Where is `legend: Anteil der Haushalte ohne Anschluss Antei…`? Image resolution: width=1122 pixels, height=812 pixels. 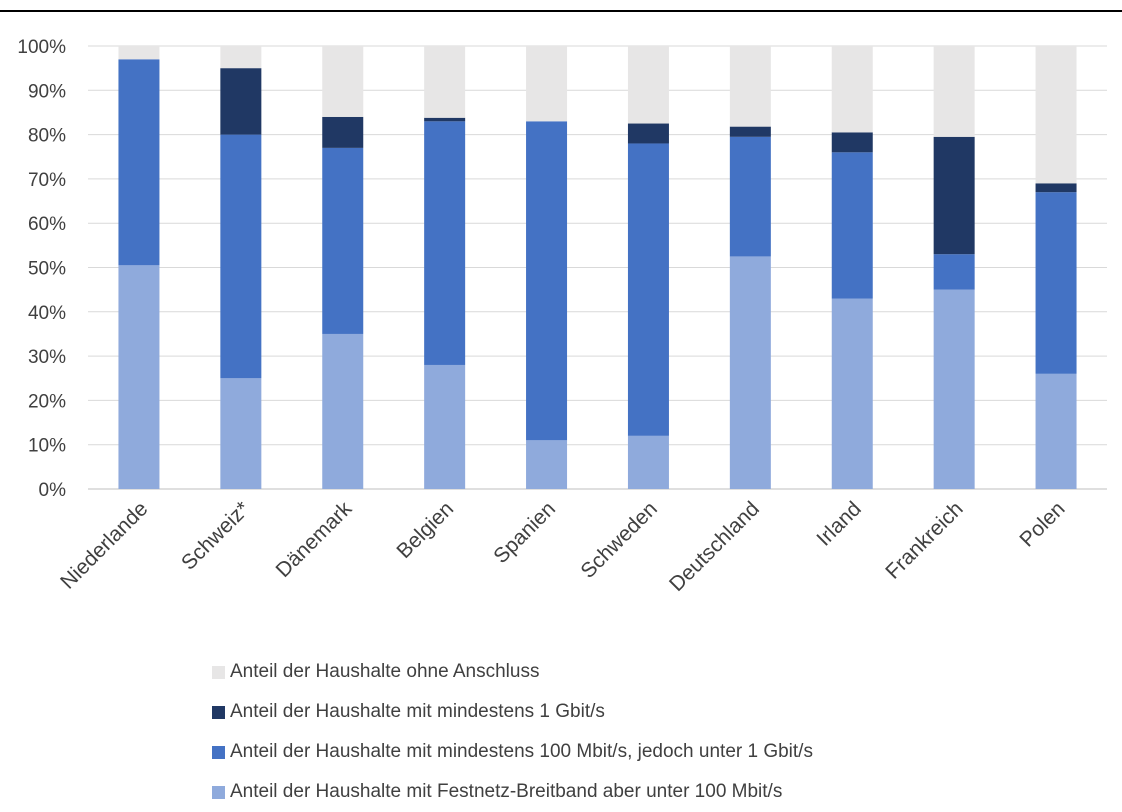 legend: Anteil der Haushalte ohne Anschluss Antei… is located at coordinates (512, 732).